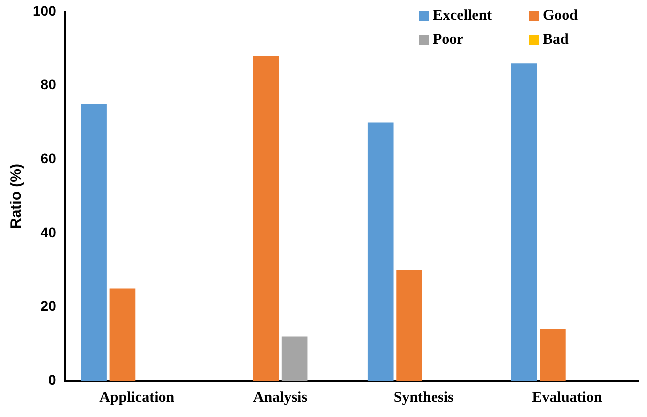 Image resolution: width=647 pixels, height=417 pixels. What do you see at coordinates (280, 398) in the screenshot?
I see `x-tick-label: Analysis` at bounding box center [280, 398].